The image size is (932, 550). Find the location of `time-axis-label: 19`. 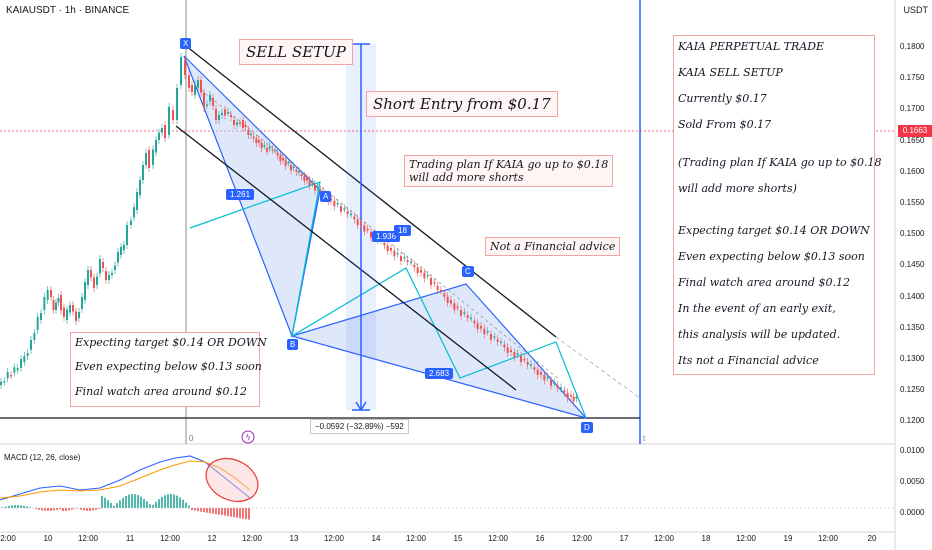

time-axis-label: 19 is located at coordinates (788, 538).